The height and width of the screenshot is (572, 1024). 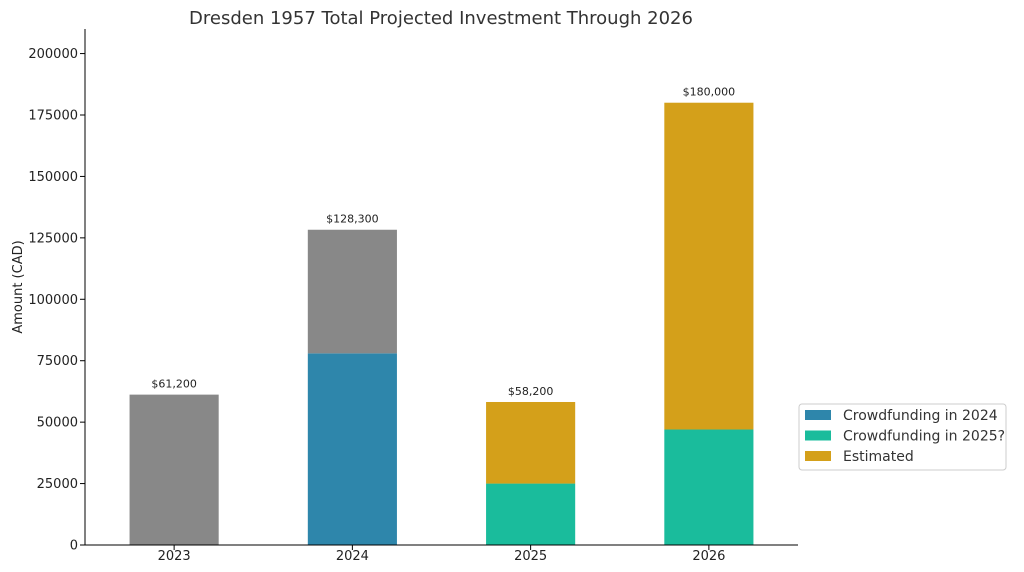 I want to click on x-tick-label: 2023, so click(x=174, y=556).